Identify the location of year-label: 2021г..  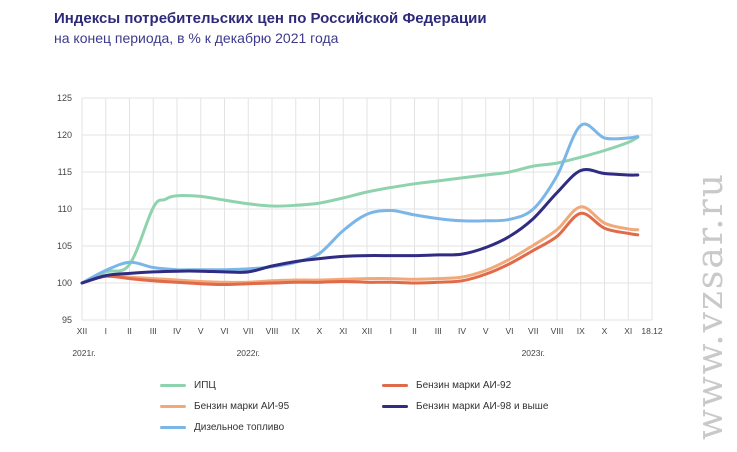
(83, 353).